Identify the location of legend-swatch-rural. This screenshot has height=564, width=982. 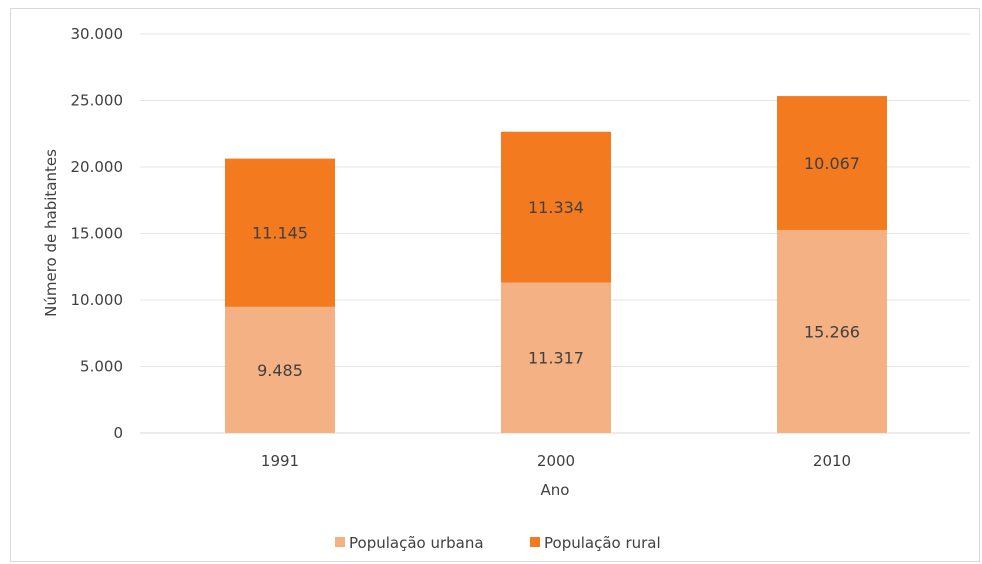
(535, 542).